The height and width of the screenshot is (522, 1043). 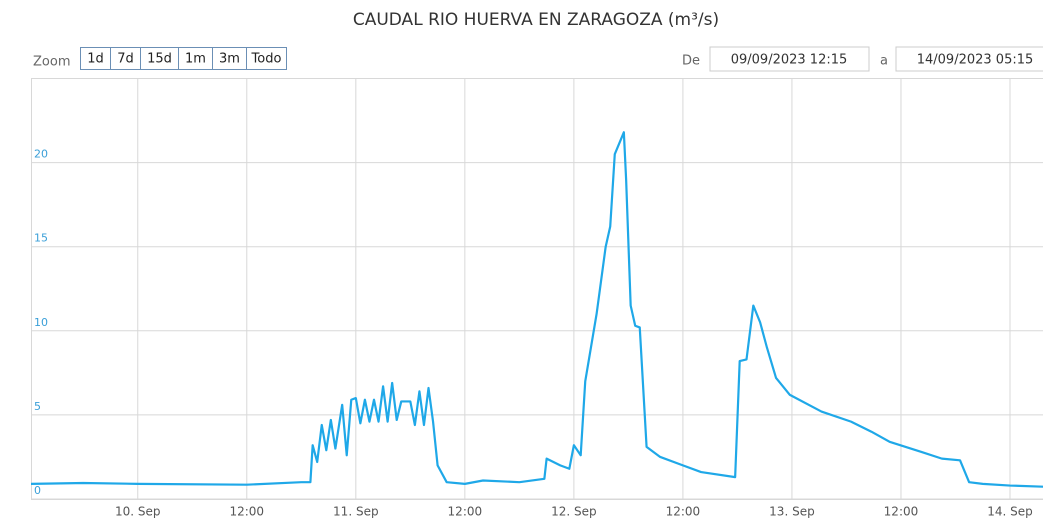 I want to click on zoom-button-label: 15d, so click(x=159, y=59).